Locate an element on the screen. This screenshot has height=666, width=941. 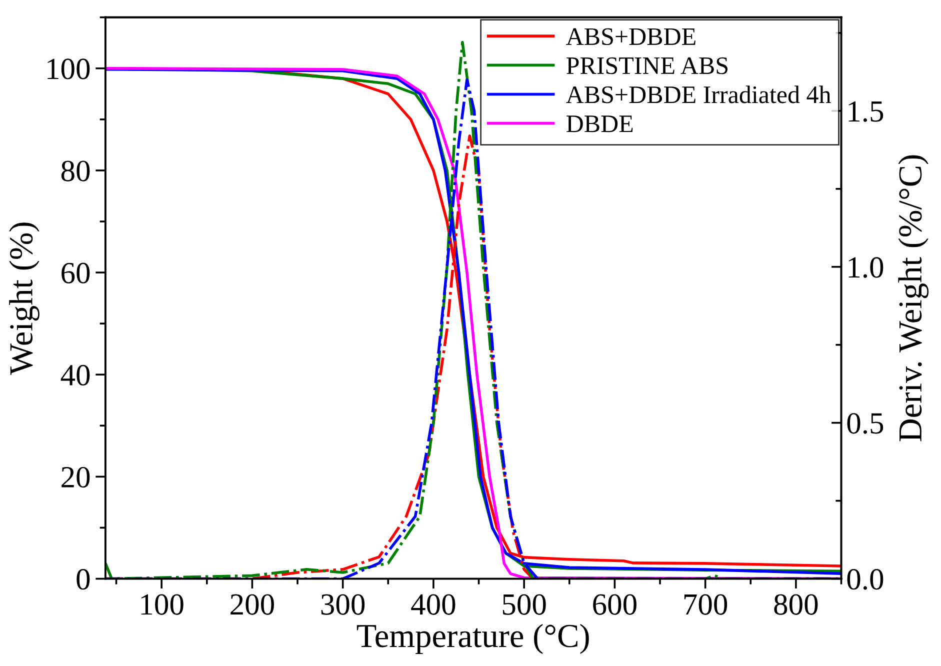
y2-tick-label: 0.0 is located at coordinates (865, 579).